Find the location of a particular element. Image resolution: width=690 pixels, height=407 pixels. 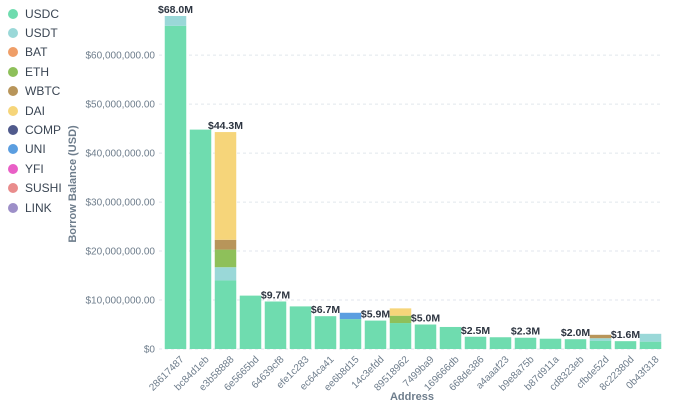

bar-total-label: $5.0M is located at coordinates (425, 319).